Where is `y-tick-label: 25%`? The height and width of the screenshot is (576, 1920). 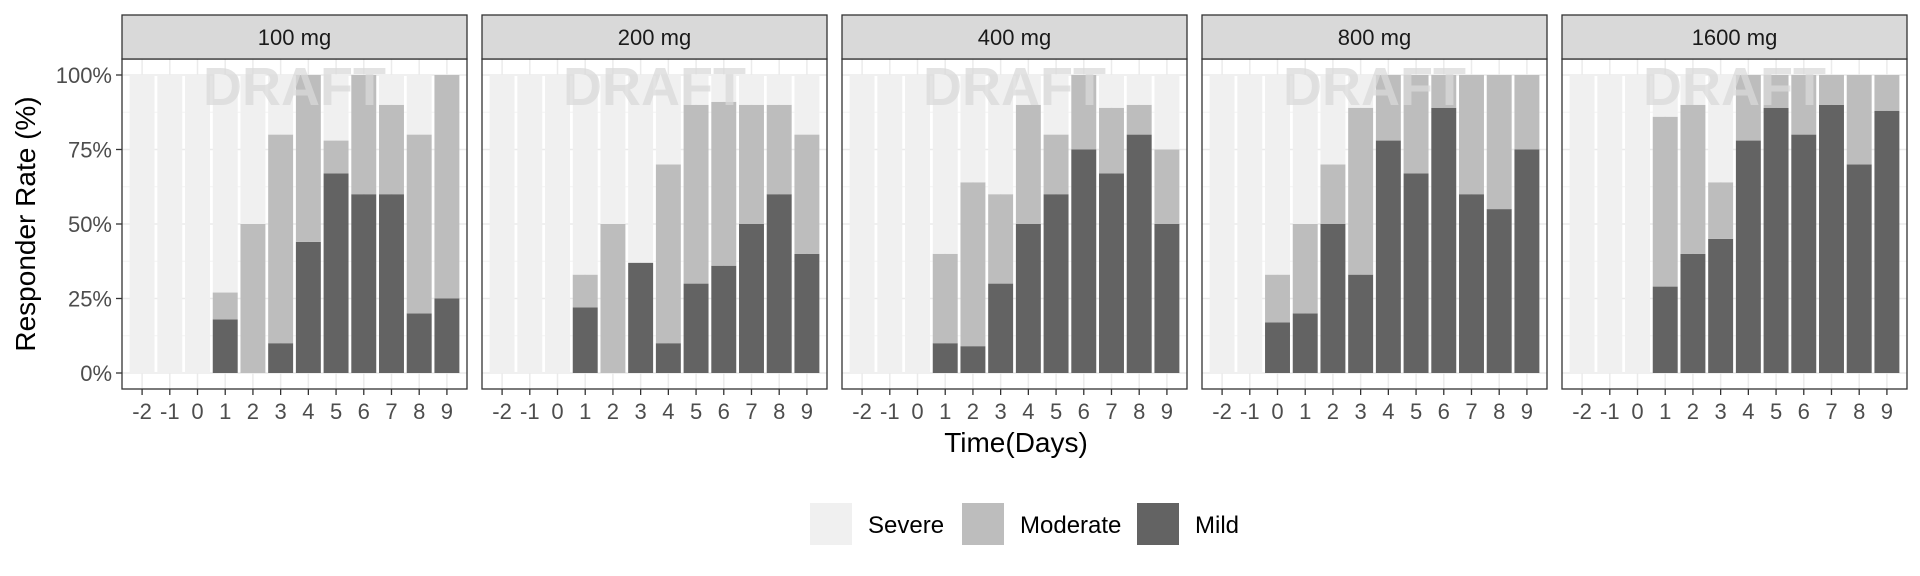
y-tick-label: 25% is located at coordinates (90, 299).